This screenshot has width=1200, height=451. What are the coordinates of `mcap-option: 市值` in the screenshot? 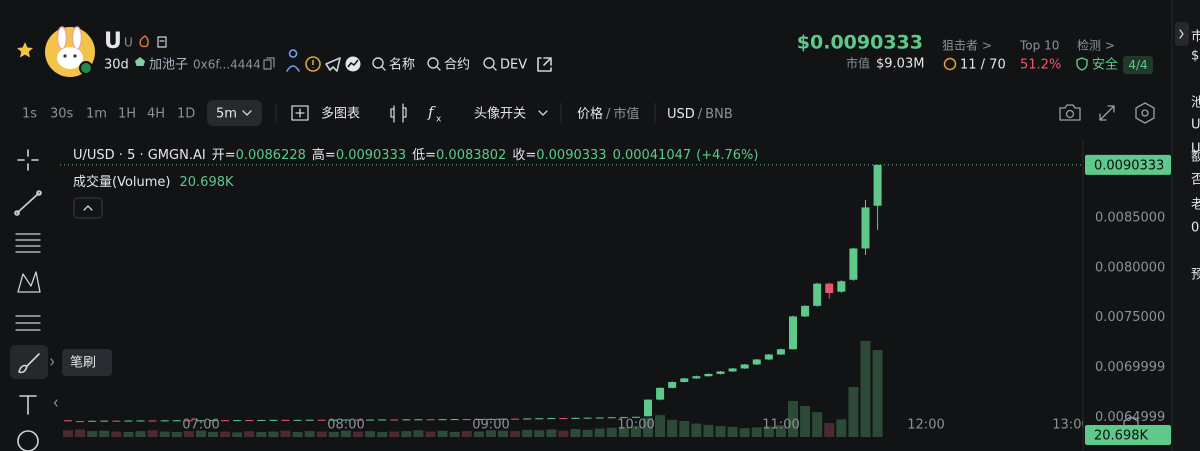 It's located at (626, 114).